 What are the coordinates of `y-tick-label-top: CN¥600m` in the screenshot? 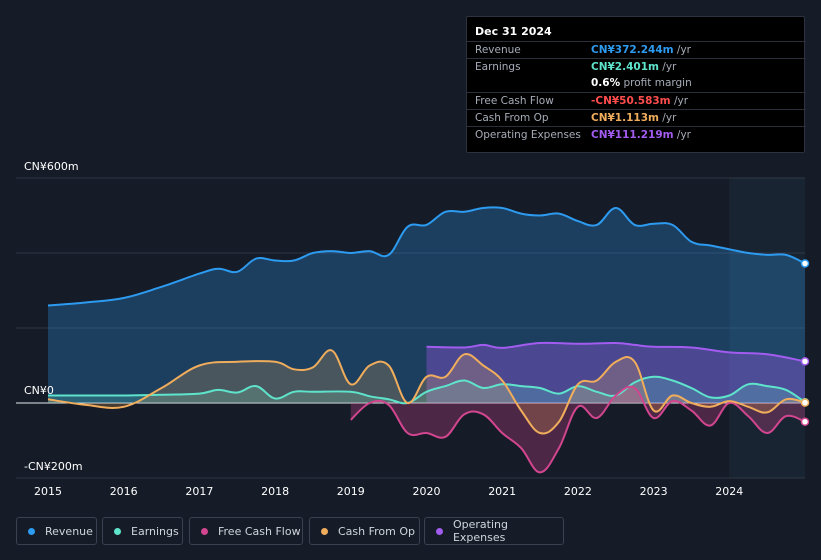 It's located at (51, 166).